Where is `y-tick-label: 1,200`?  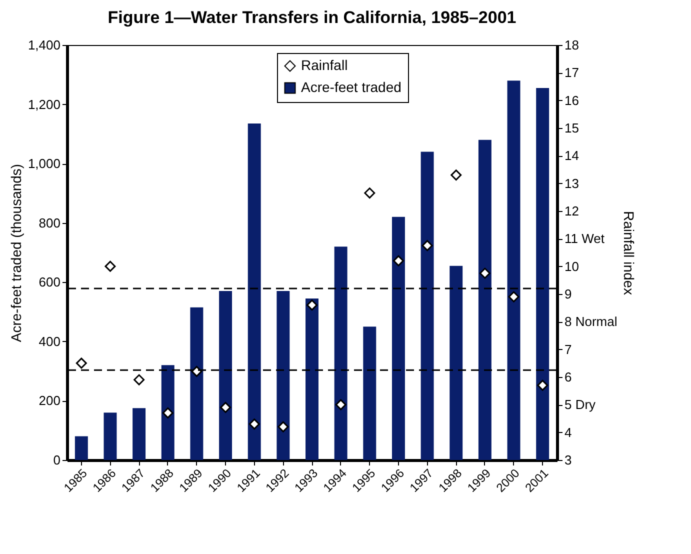
y-tick-label: 1,200 is located at coordinates (44, 104).